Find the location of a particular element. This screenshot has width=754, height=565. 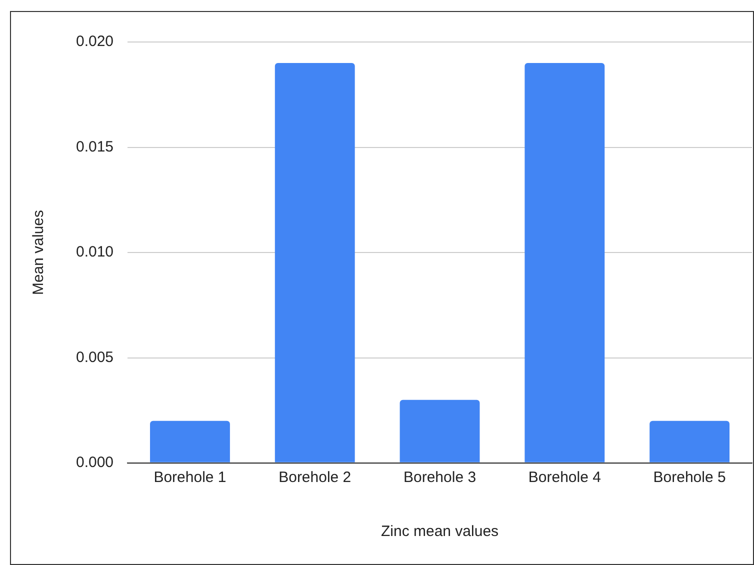

x-tick-label: Borehole 4 is located at coordinates (564, 477).